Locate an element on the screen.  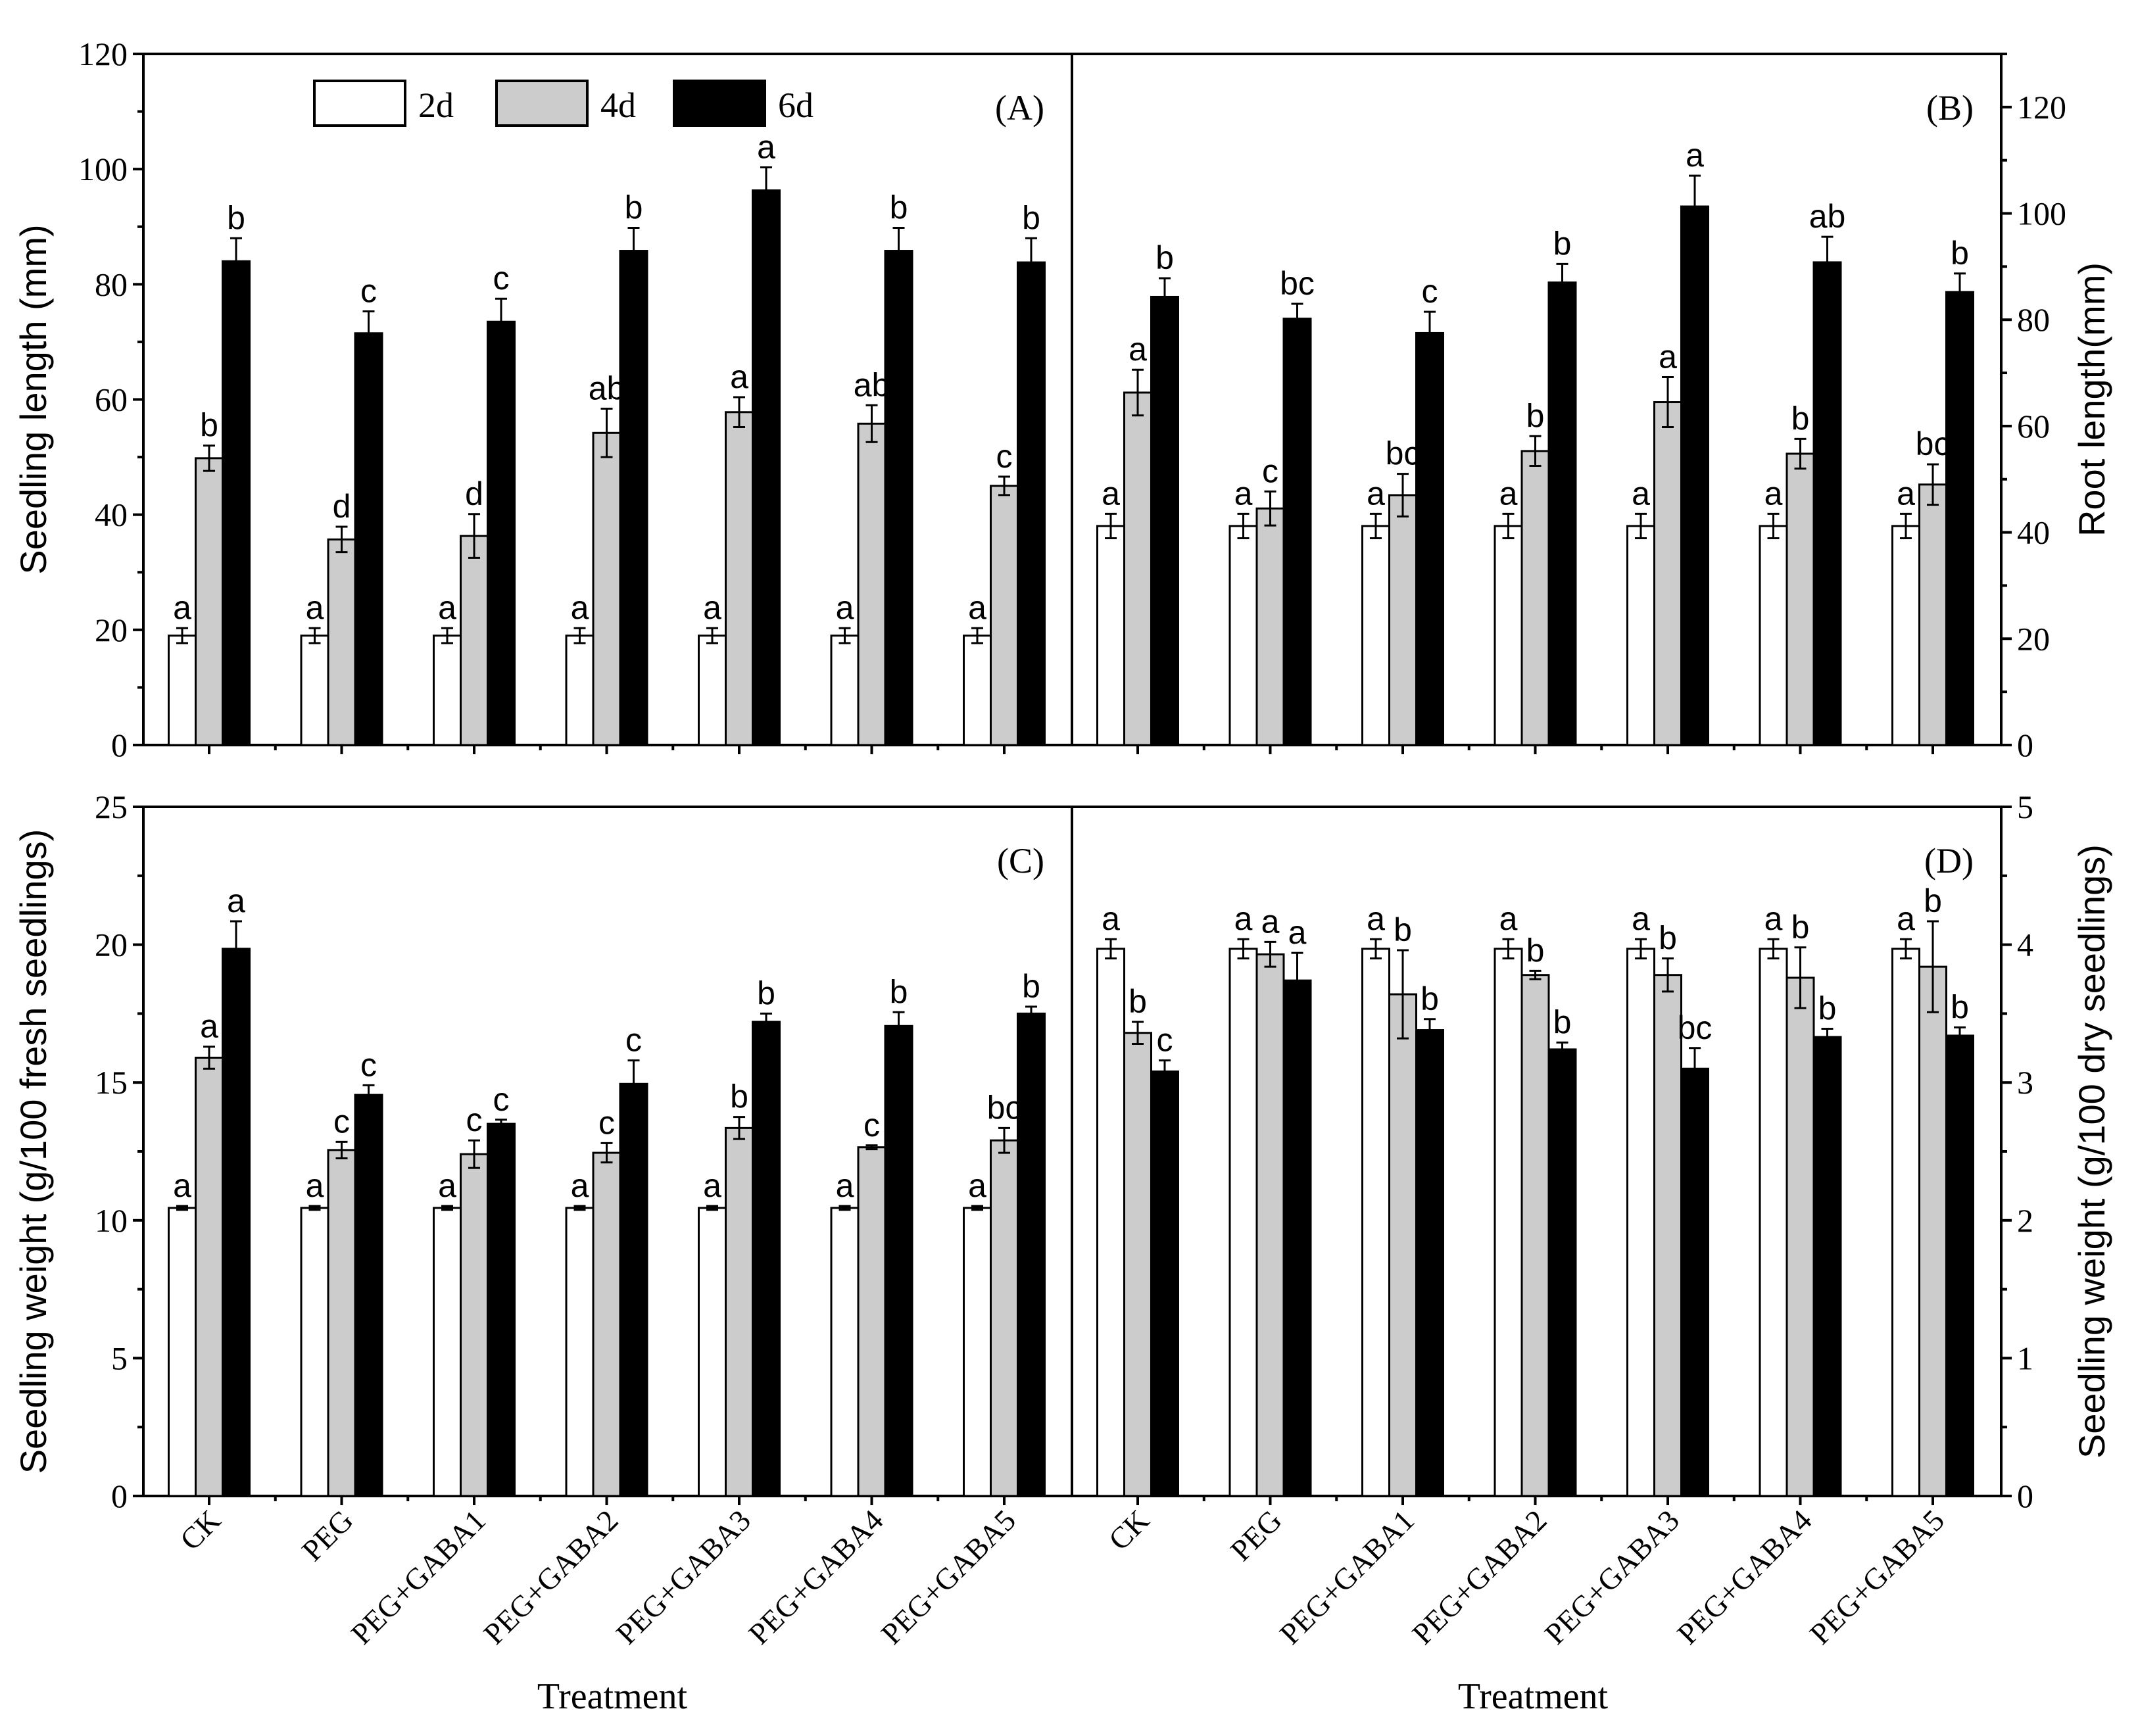
significance-letter: bc is located at coordinates (1695, 1027).